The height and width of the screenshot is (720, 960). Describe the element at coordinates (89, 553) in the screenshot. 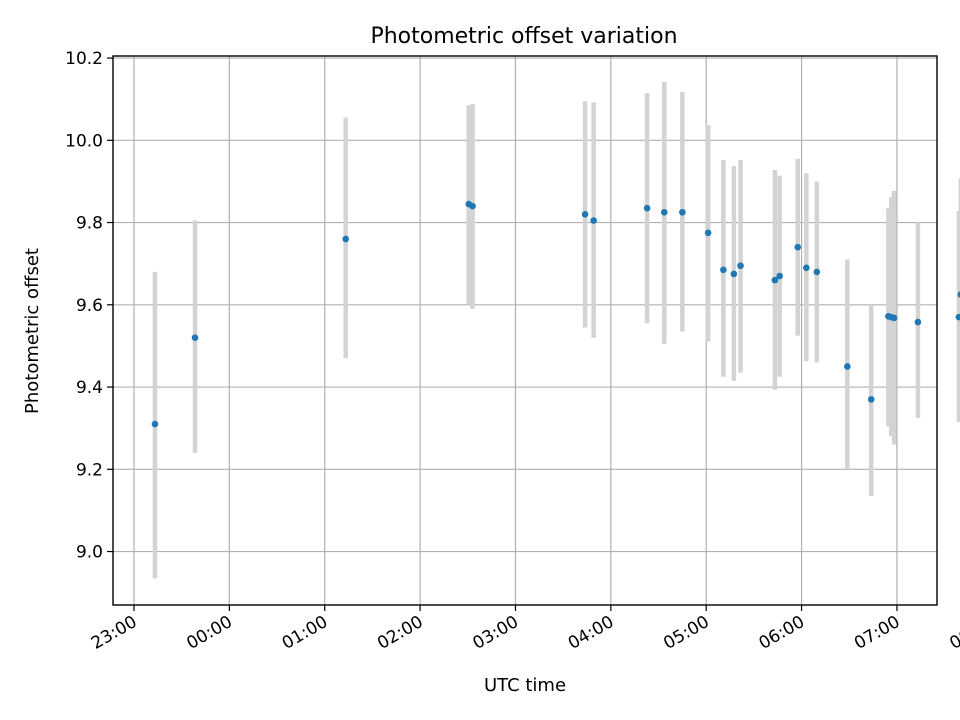

I see `y-tick-label: 9.0` at that location.